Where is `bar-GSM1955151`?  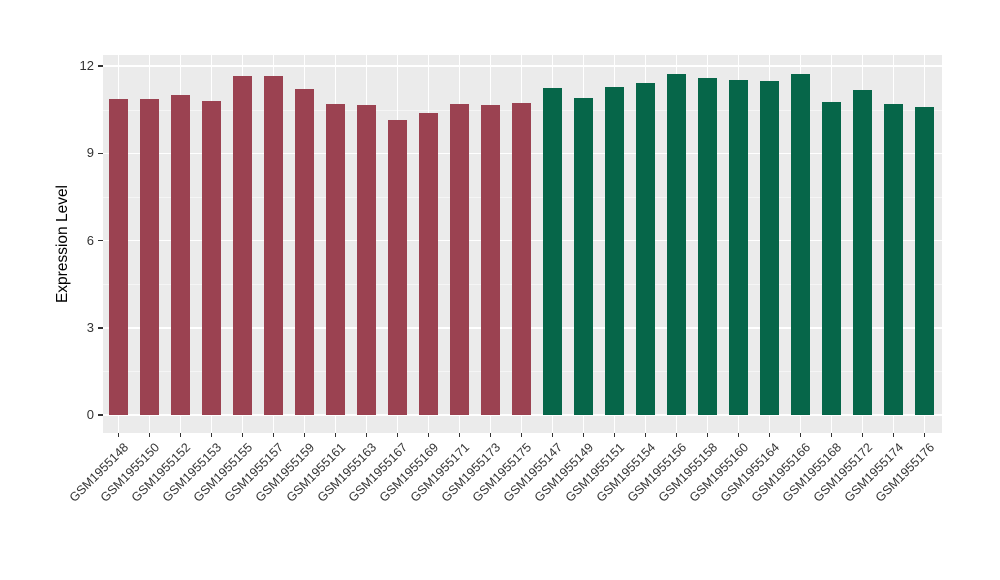
bar-GSM1955151 is located at coordinates (614, 250).